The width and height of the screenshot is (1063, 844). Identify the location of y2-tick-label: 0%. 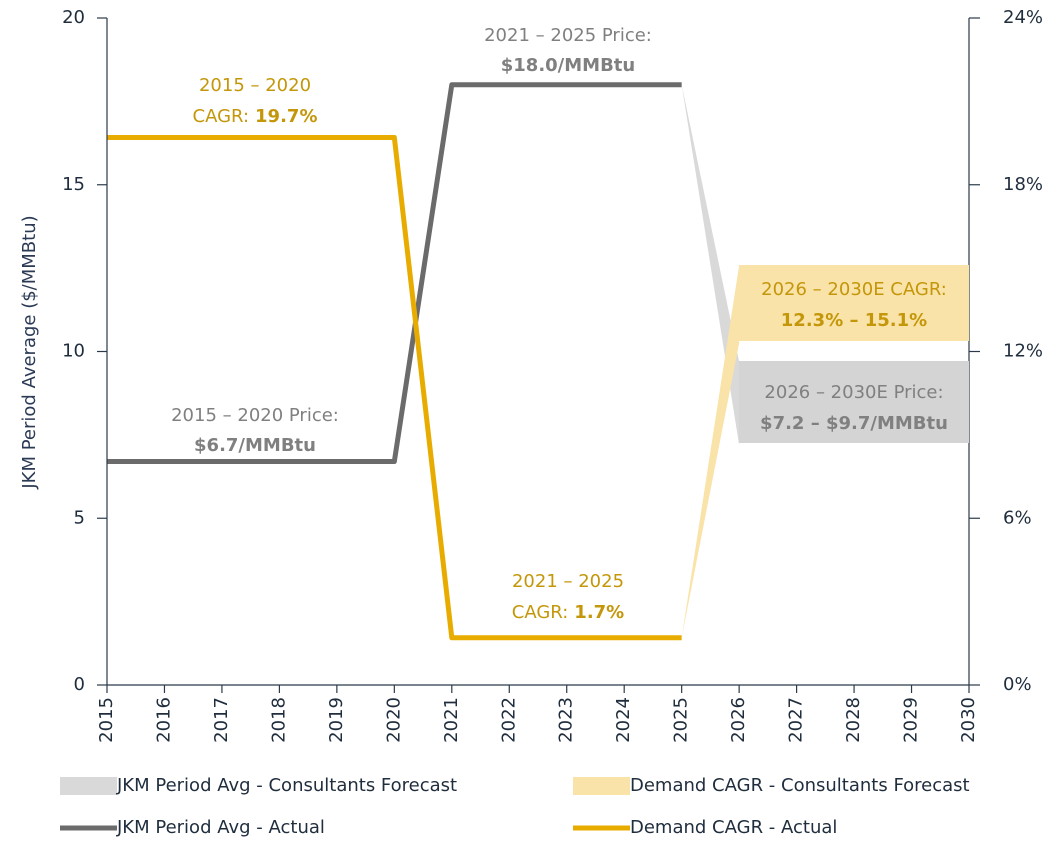
(1017, 684).